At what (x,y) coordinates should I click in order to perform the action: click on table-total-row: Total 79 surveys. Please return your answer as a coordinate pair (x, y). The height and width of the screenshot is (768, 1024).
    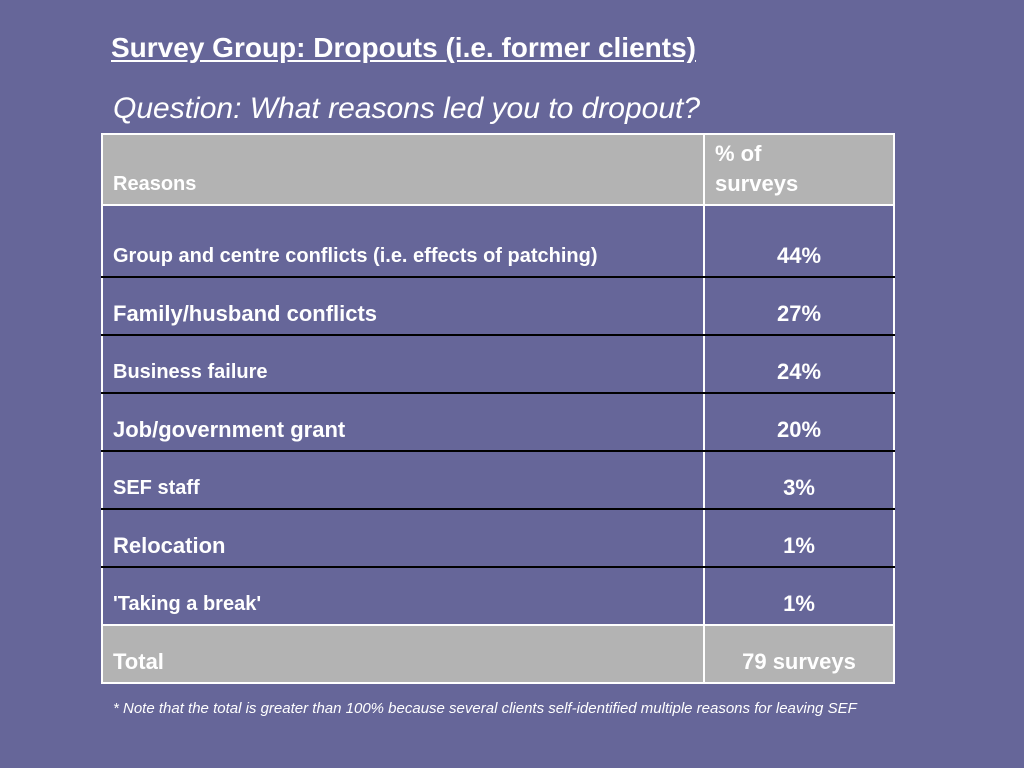
    Looking at the image, I should click on (498, 654).